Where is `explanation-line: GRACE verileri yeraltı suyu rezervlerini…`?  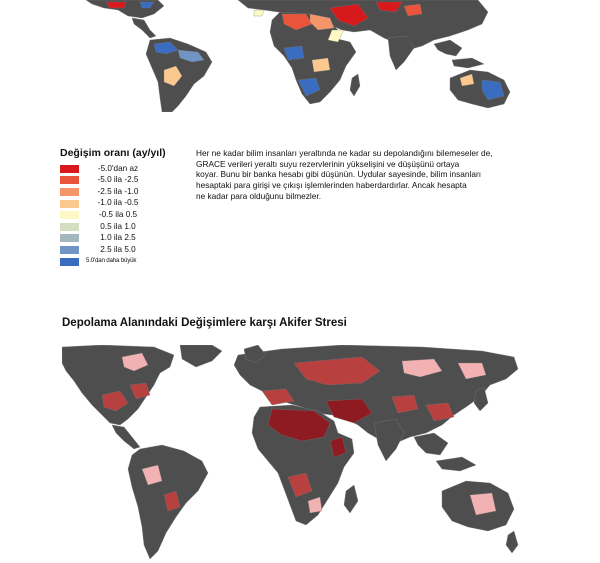
explanation-line: GRACE verileri yeraltı suyu rezervlerini… is located at coordinates (328, 163).